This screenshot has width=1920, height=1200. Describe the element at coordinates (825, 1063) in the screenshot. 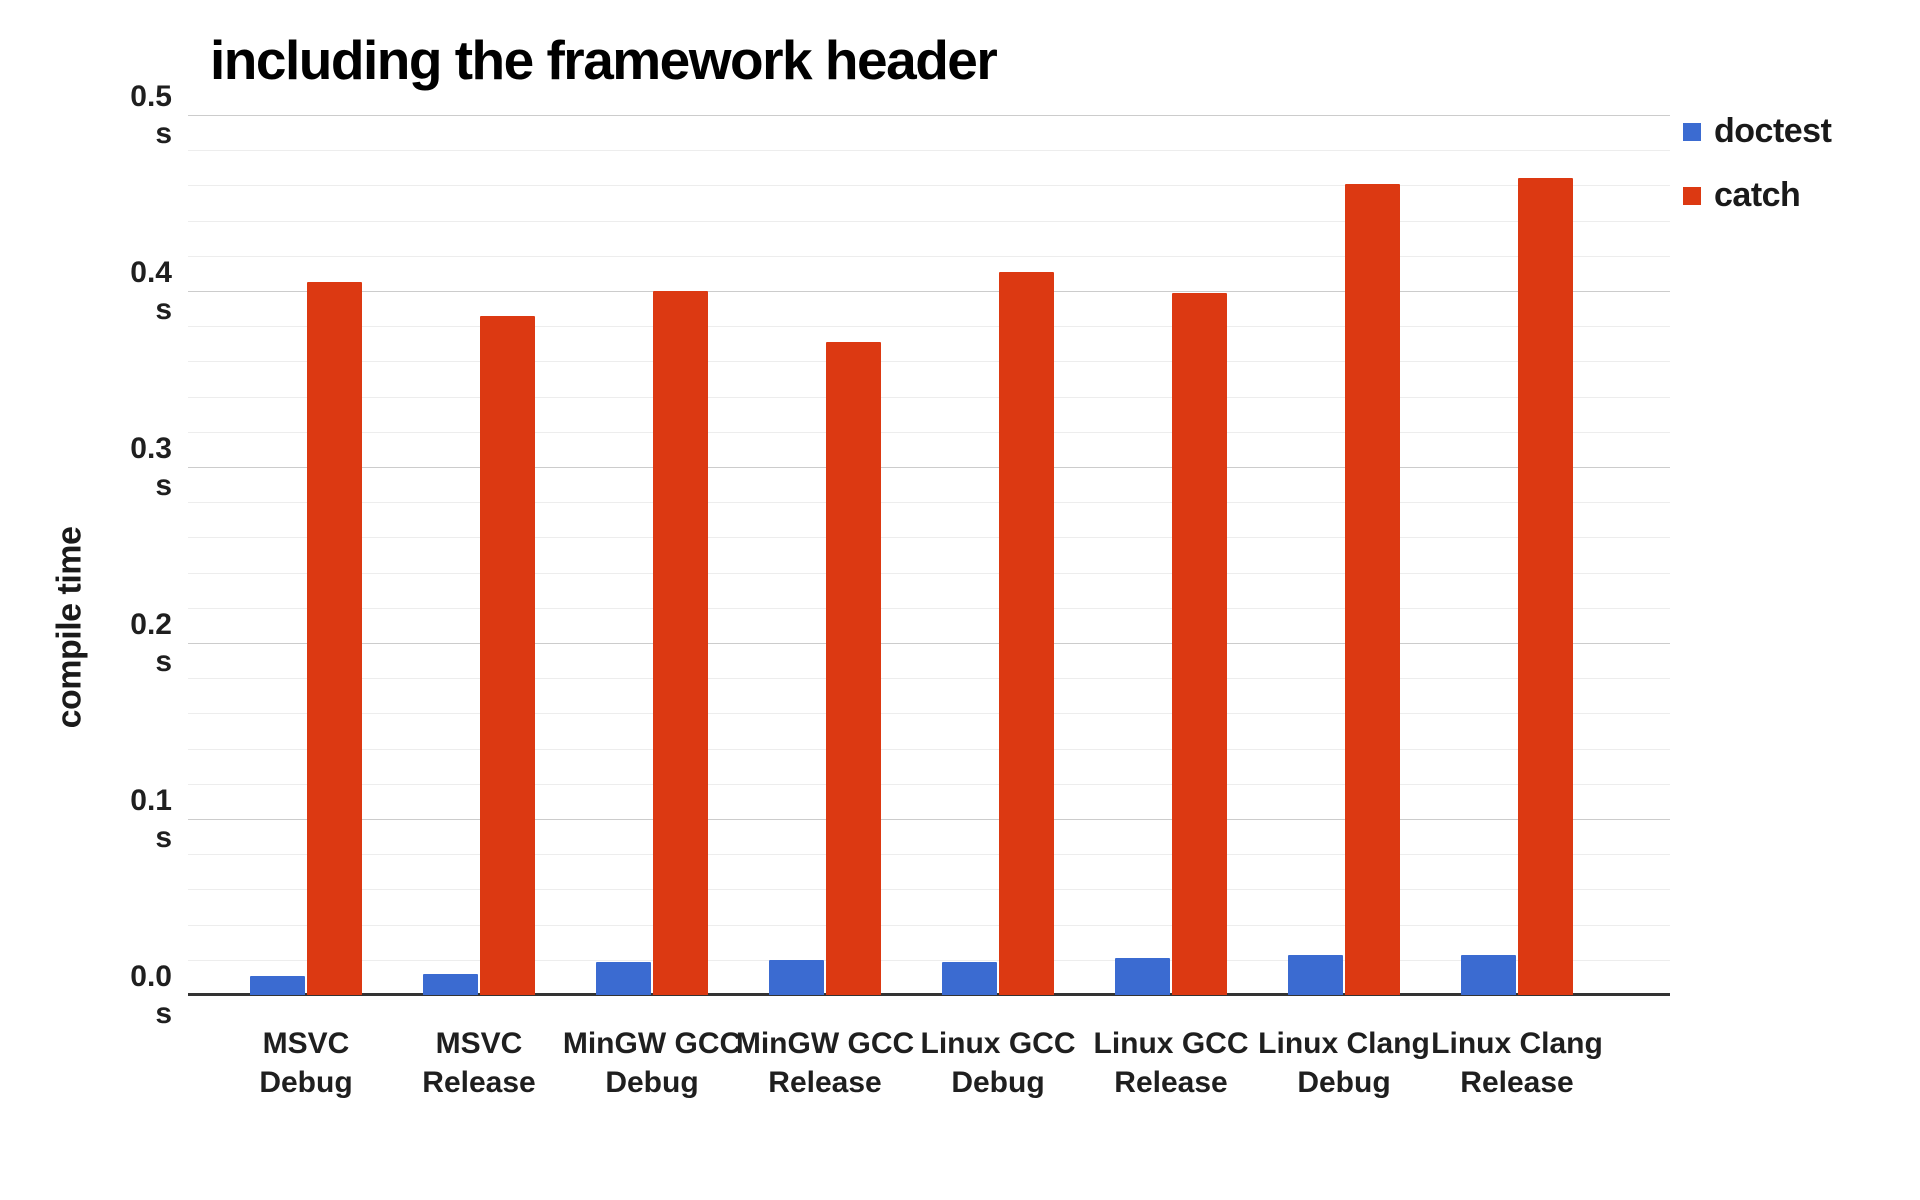

I see `x-tick-label-4: MinGW GCC Release` at that location.